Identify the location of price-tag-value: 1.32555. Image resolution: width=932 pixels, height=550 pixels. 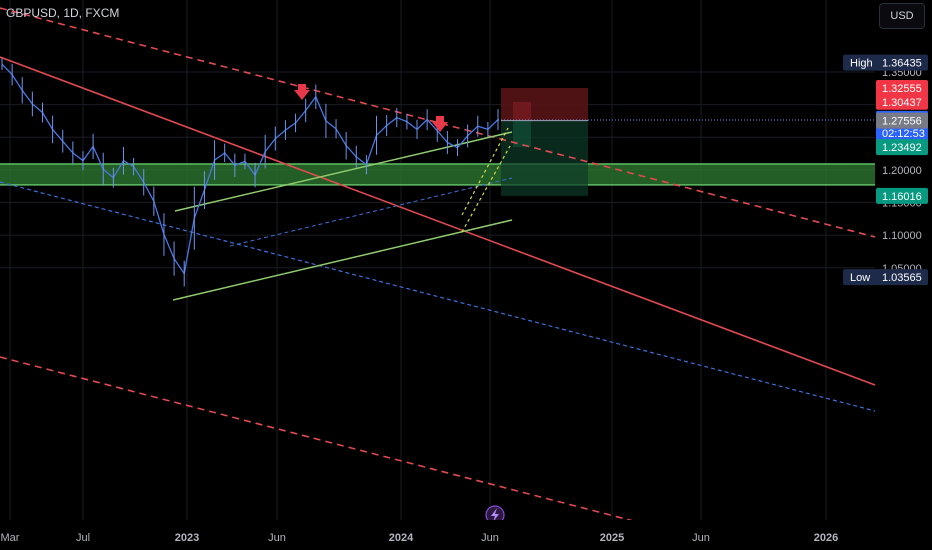
(902, 89).